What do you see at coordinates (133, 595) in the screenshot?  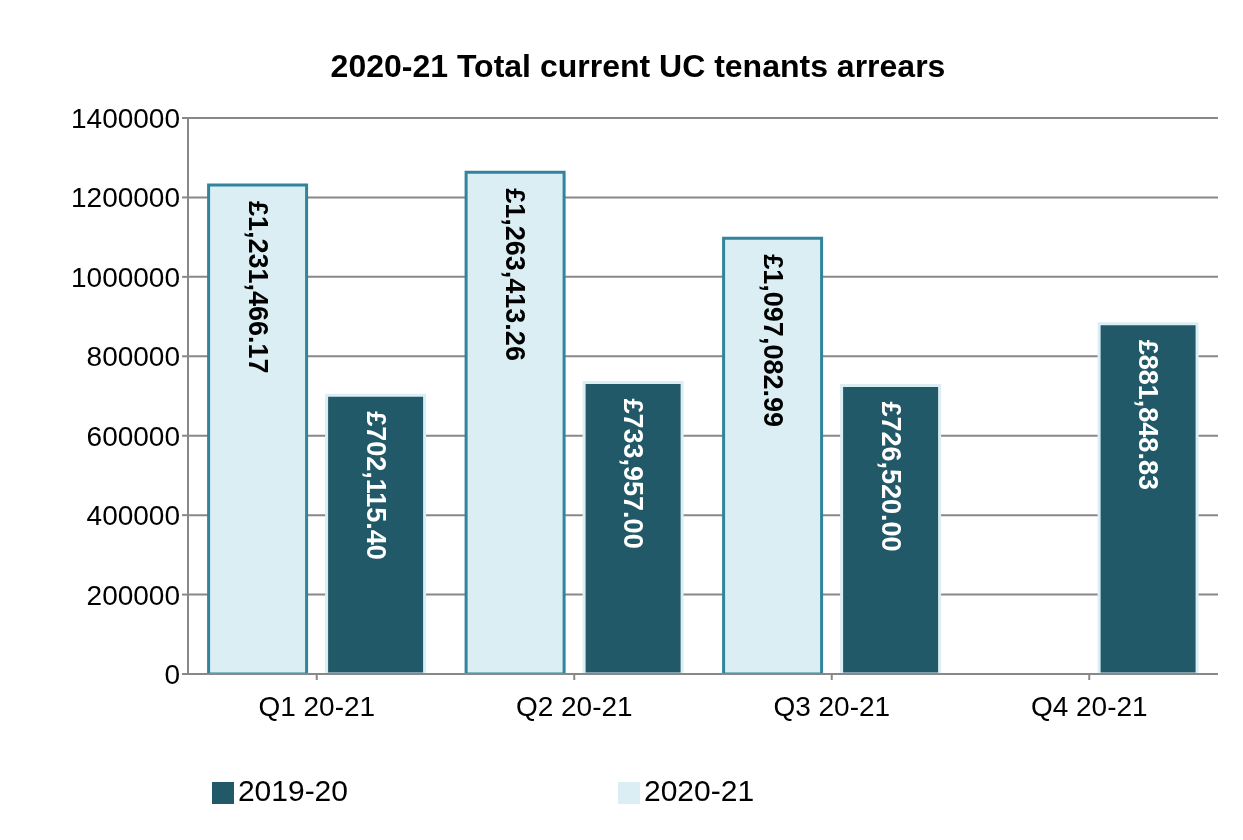 I see `y-tick-label: 200000` at bounding box center [133, 595].